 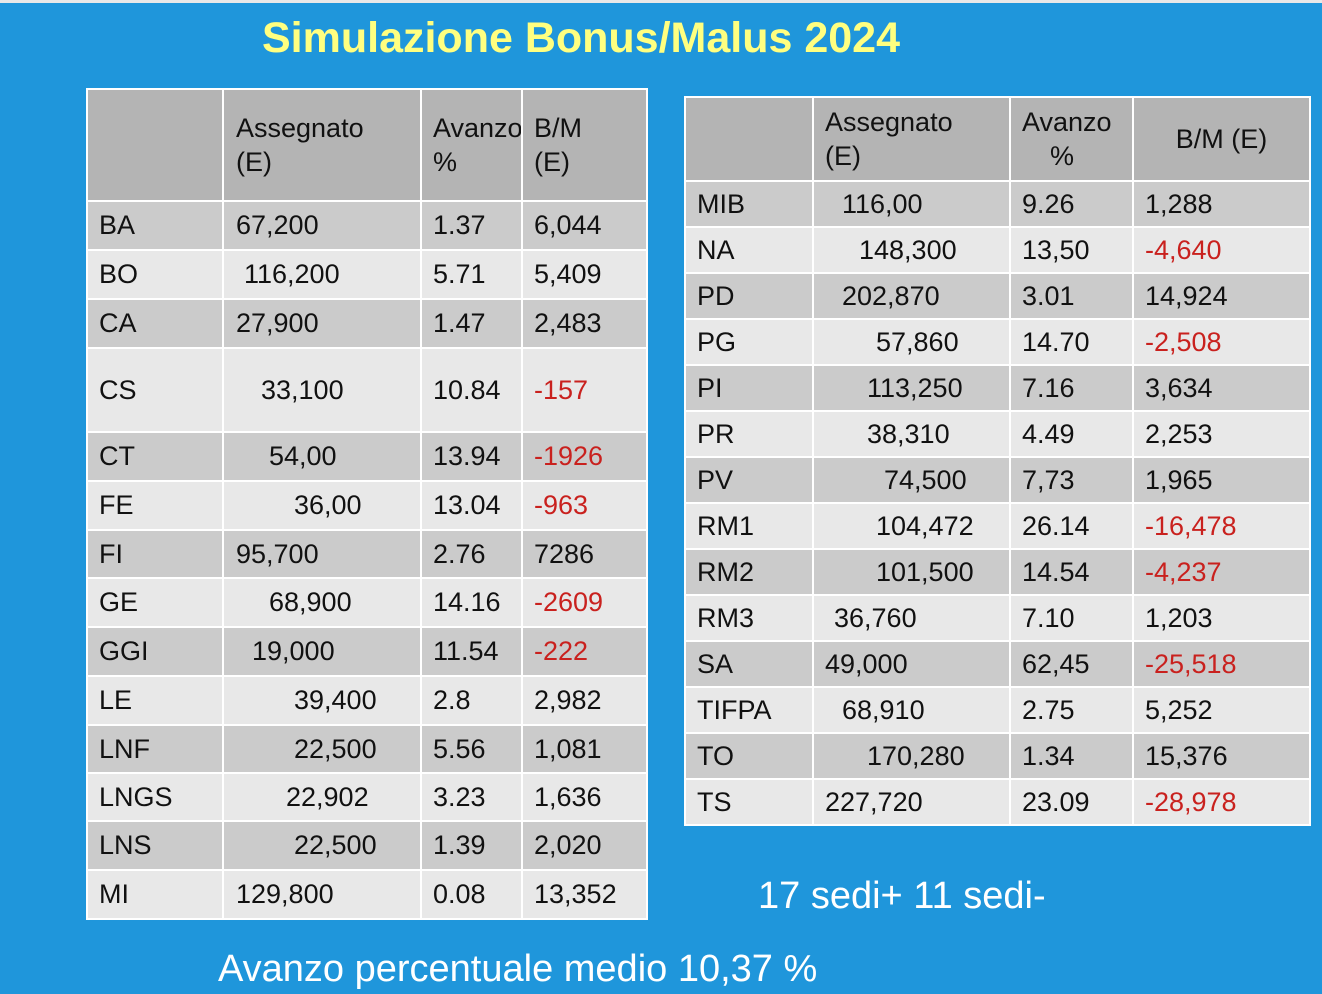 What do you see at coordinates (584, 145) in the screenshot?
I see `header-bm: B/M (E)` at bounding box center [584, 145].